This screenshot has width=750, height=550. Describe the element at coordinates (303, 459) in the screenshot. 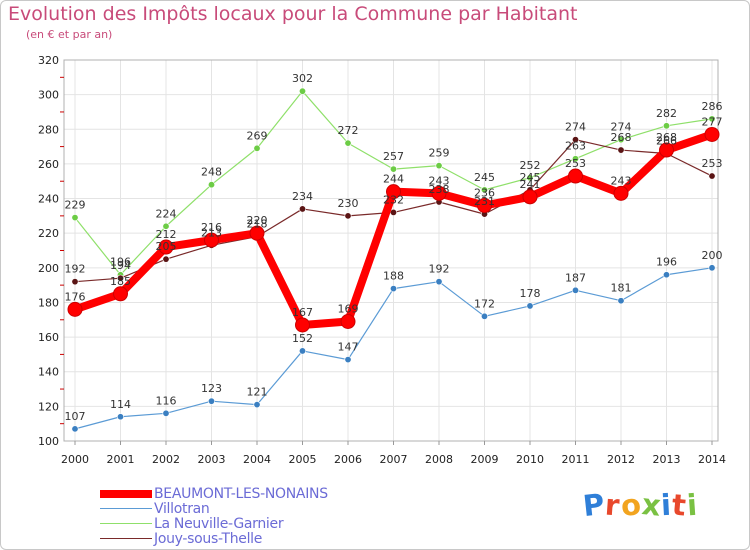

I see `x-tick-label: 2005` at that location.